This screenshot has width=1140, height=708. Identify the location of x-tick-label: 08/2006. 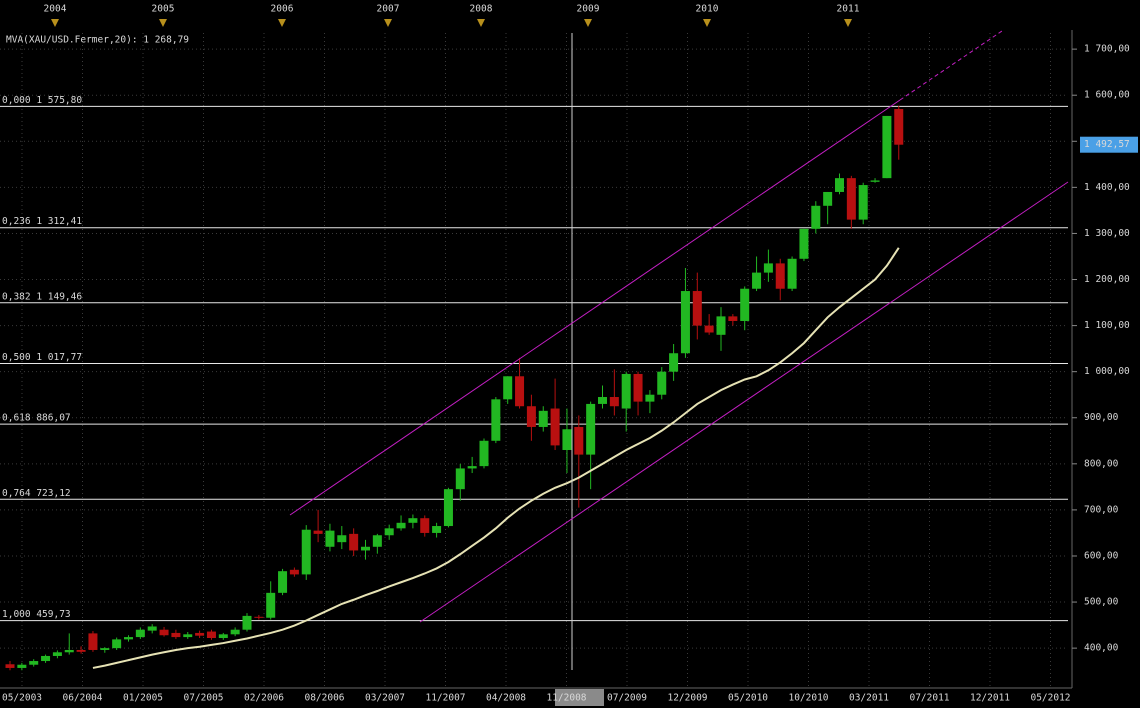
(324, 698).